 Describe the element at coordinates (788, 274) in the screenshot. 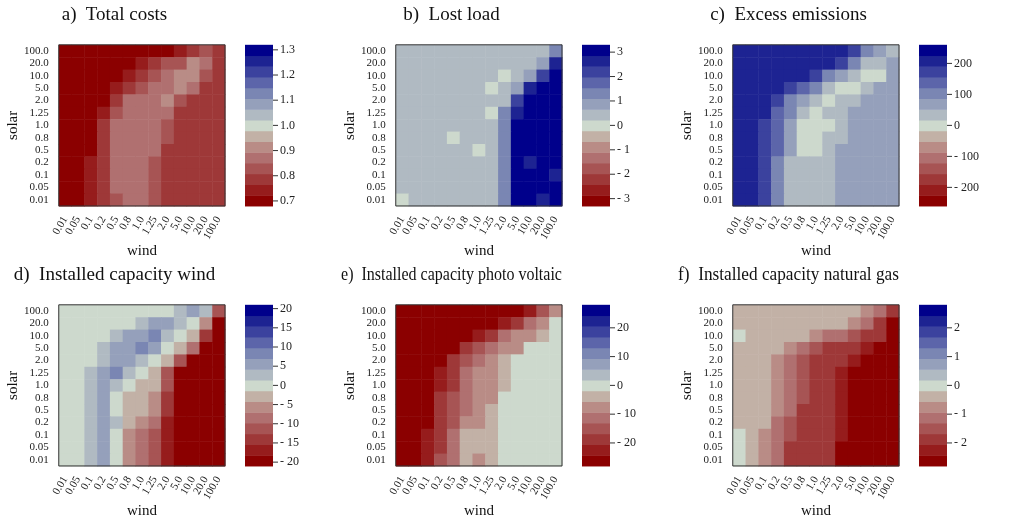

I see `chart-title: f) Installed capacity natural gas` at that location.